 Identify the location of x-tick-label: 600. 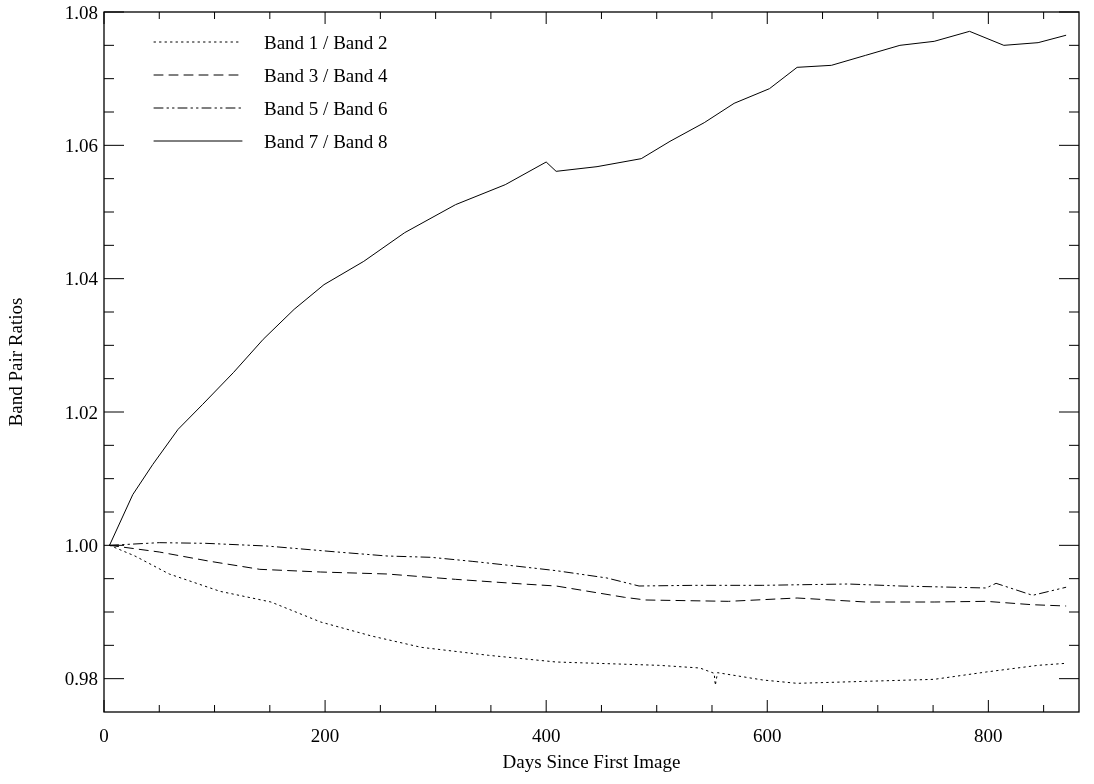
(767, 735).